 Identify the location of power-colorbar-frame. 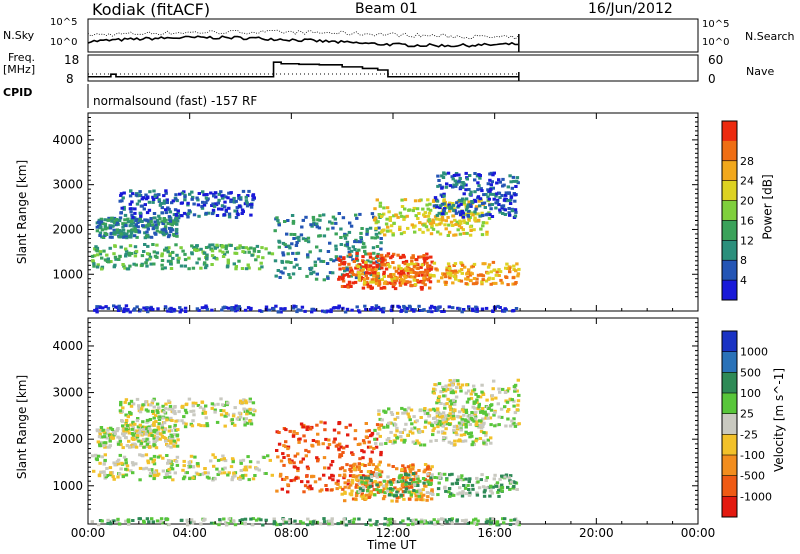
(729, 210).